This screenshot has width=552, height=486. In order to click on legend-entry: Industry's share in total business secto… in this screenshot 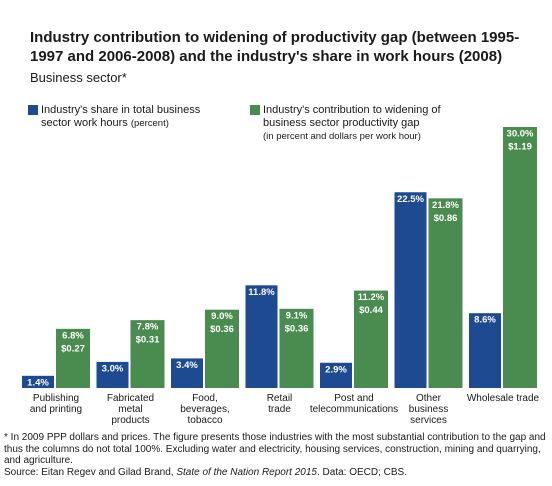, I will do `click(124, 117)`.